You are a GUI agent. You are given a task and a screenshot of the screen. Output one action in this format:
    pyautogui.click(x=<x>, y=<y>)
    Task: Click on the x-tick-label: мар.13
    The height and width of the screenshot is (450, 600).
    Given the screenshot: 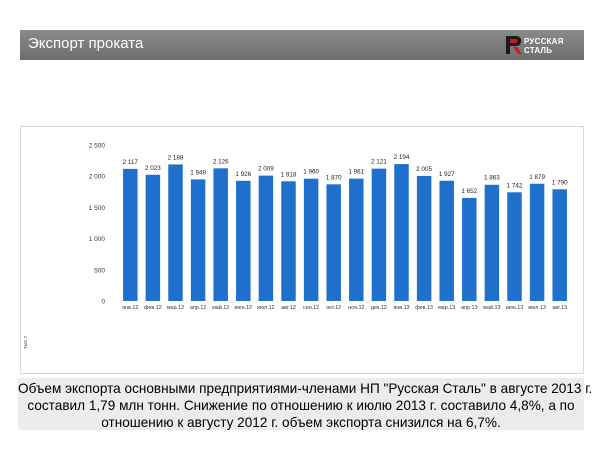 What is the action you would take?
    pyautogui.click(x=446, y=308)
    